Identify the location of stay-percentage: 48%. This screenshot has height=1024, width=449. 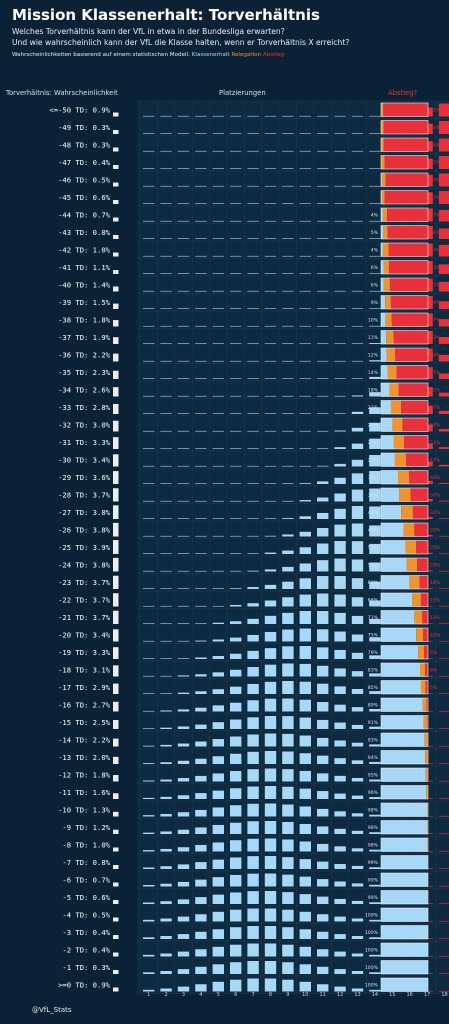
(373, 530).